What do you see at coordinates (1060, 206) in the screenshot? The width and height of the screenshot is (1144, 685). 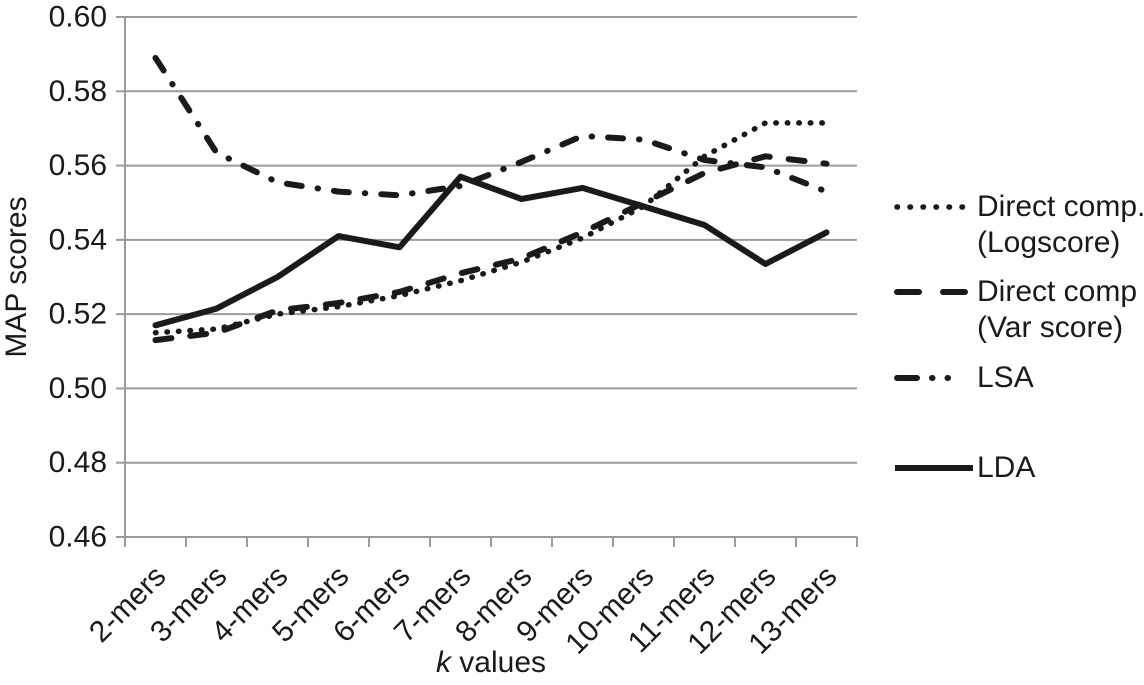 I see `legend-label-line: Direct comp.` at bounding box center [1060, 206].